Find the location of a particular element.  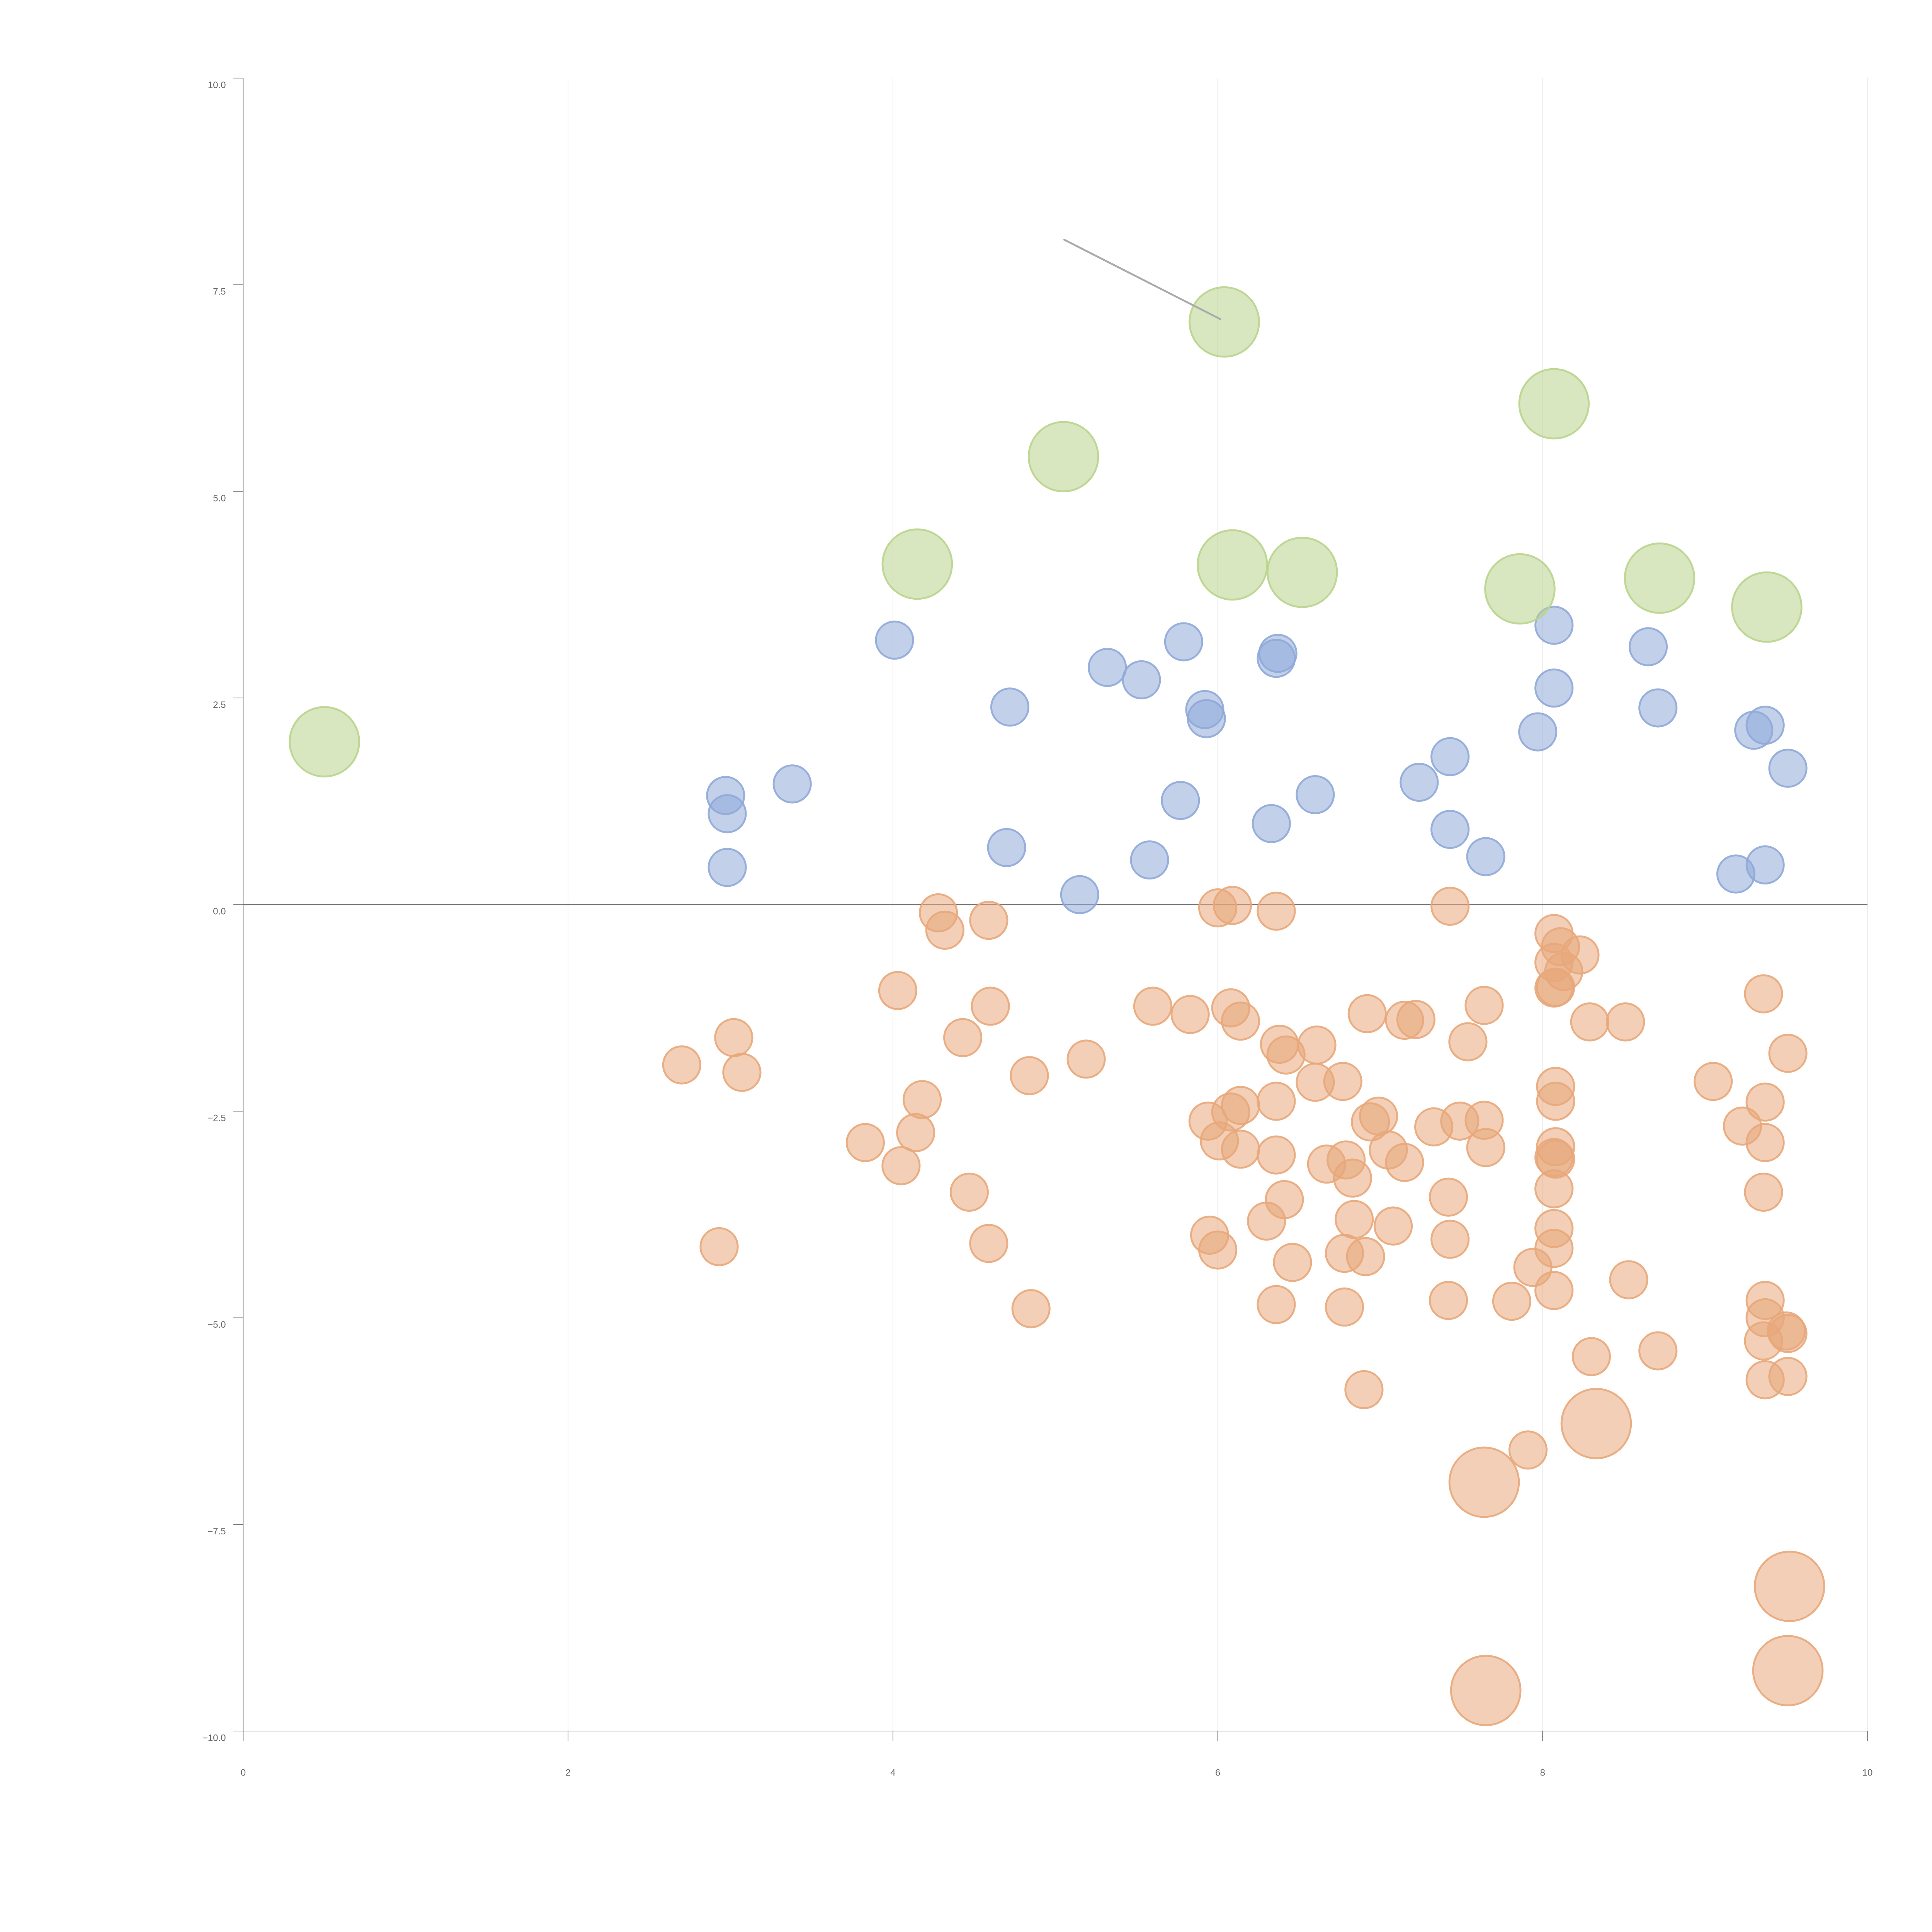

x-tick-label: 4 is located at coordinates (892, 1772).